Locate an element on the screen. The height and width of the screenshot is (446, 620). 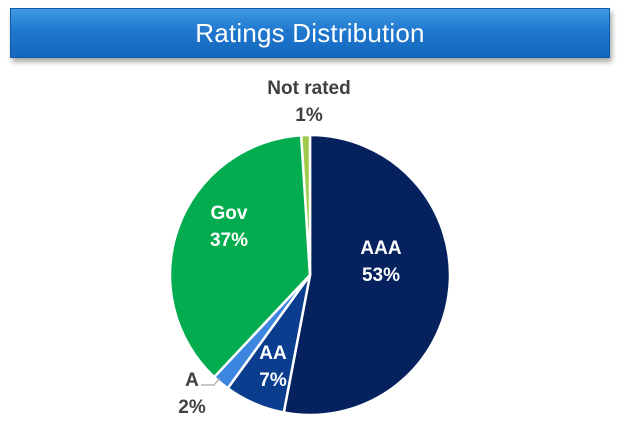
leader-line-a is located at coordinates (211, 381).